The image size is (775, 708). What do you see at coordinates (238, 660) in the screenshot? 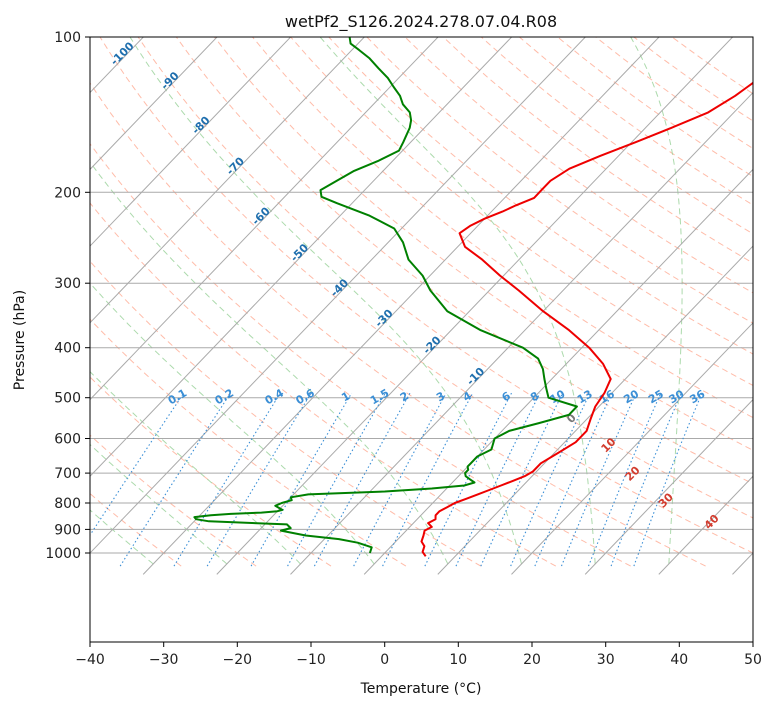
I see `x-tick-label: −20` at bounding box center [238, 660].